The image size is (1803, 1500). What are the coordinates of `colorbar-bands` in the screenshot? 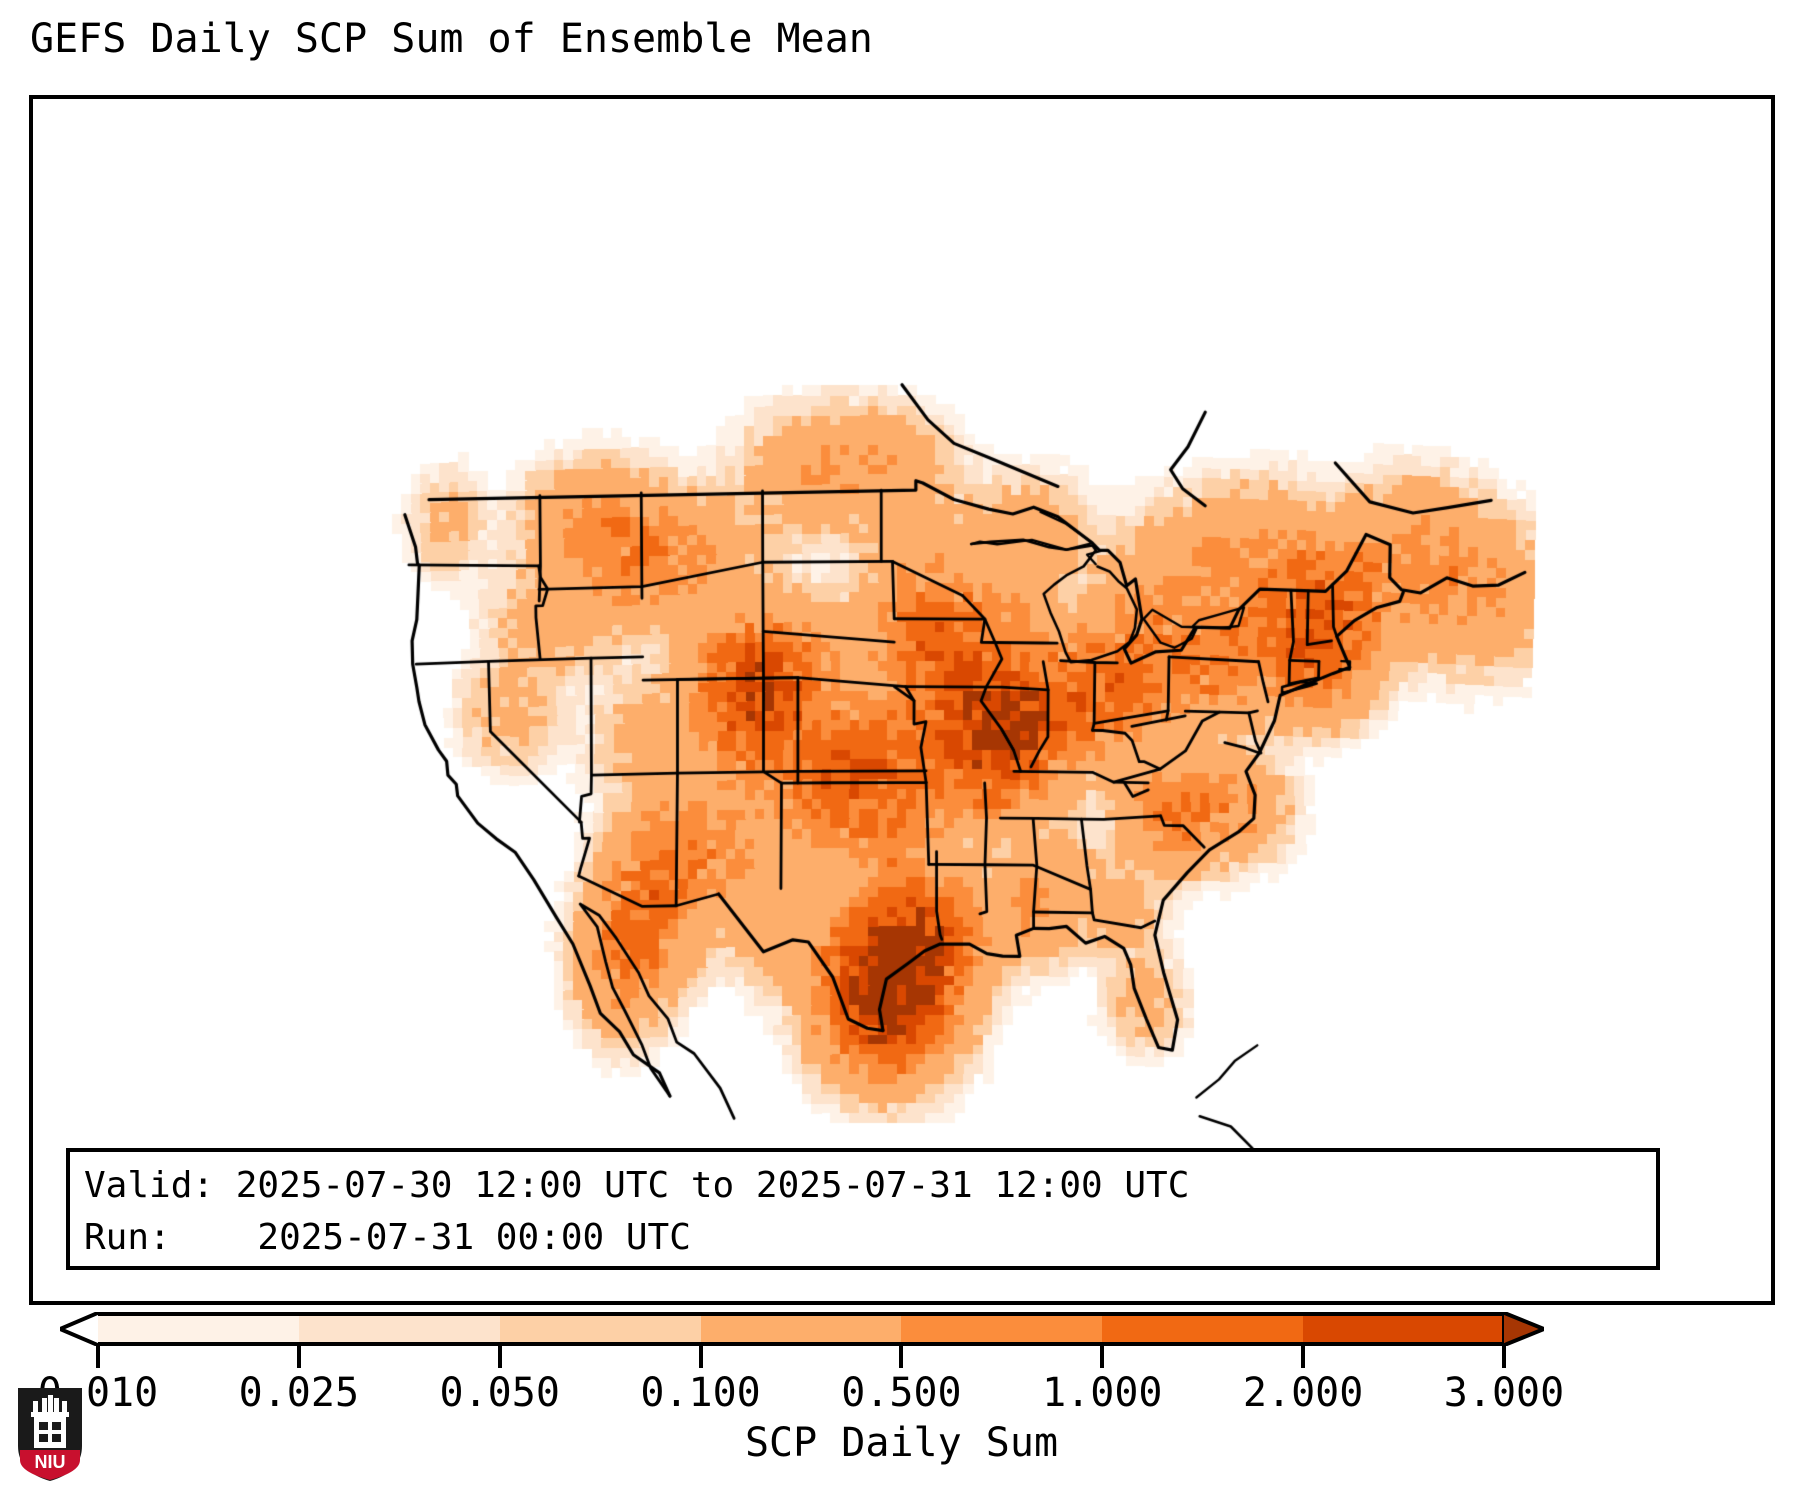 It's located at (801, 1329).